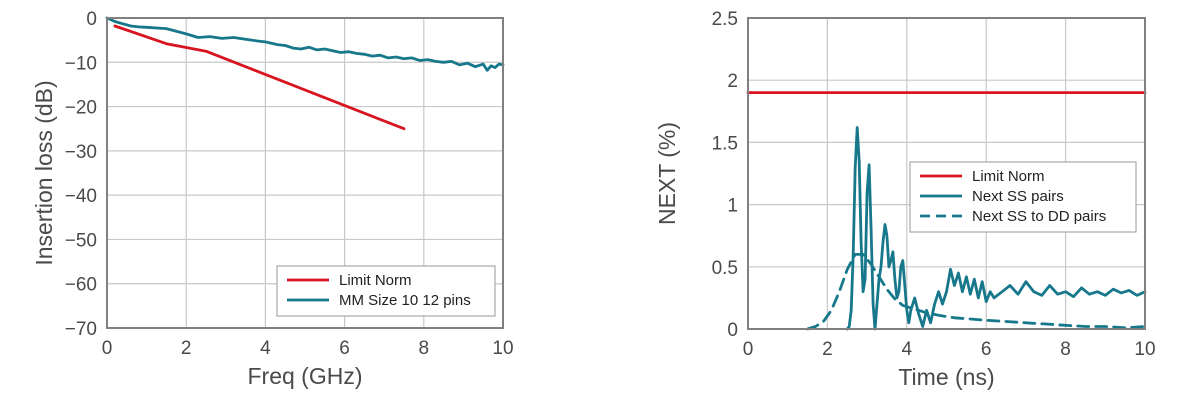 Image resolution: width=1200 pixels, height=400 pixels. What do you see at coordinates (81, 285) in the screenshot?
I see `y-tick-label: −60` at bounding box center [81, 285].